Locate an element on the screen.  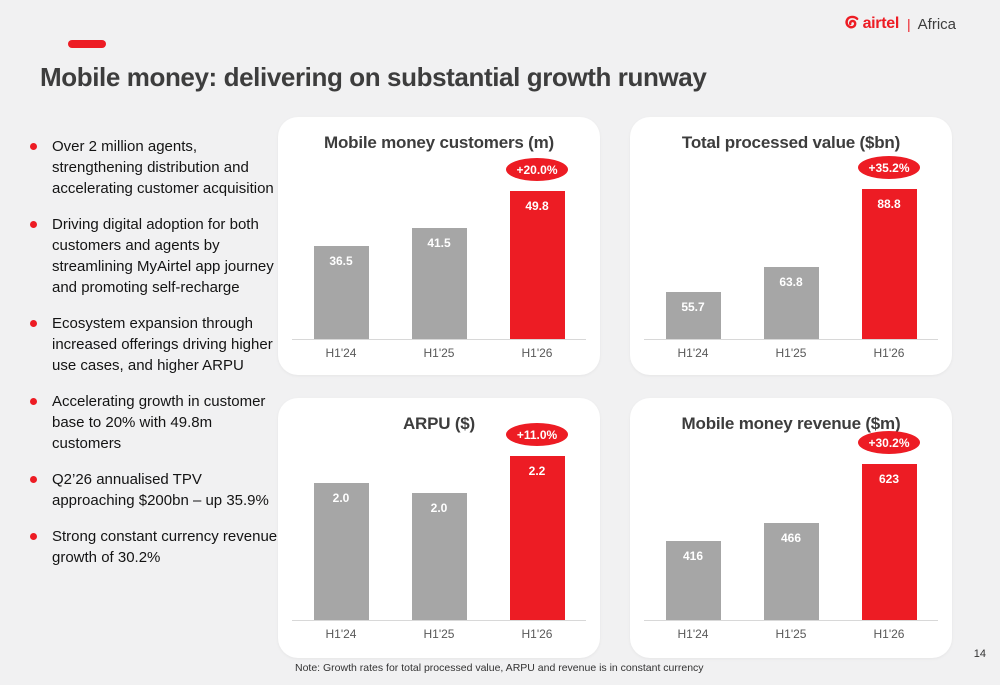
bar-H1'26: 2.2 is located at coordinates (537, 538).